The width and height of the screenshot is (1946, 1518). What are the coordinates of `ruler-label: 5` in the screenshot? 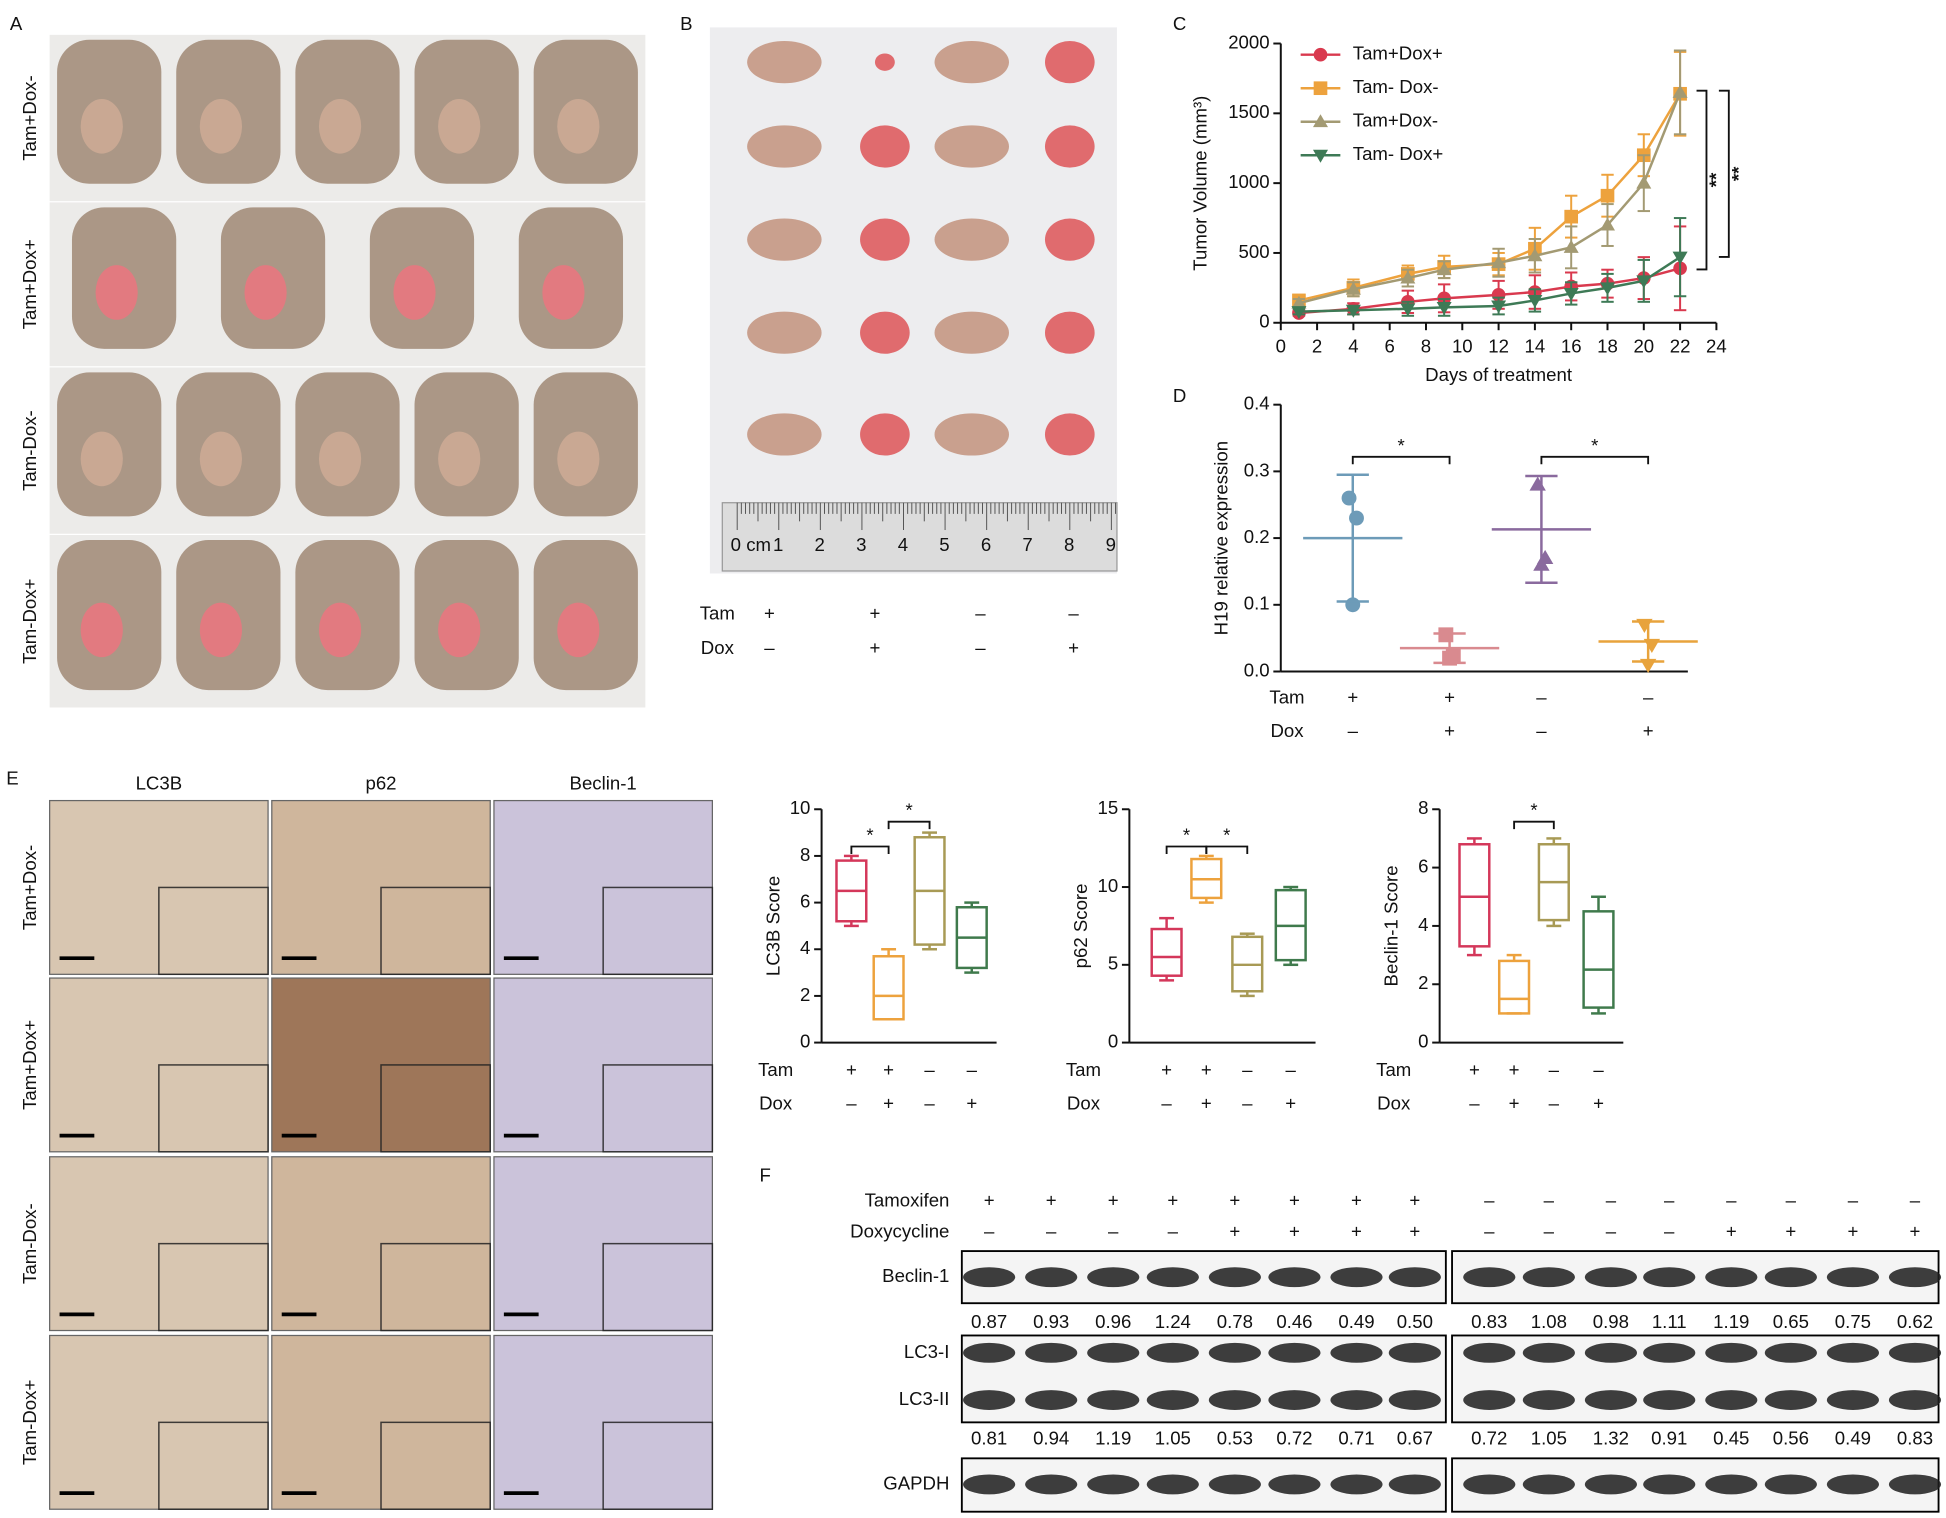 It's located at (944, 544).